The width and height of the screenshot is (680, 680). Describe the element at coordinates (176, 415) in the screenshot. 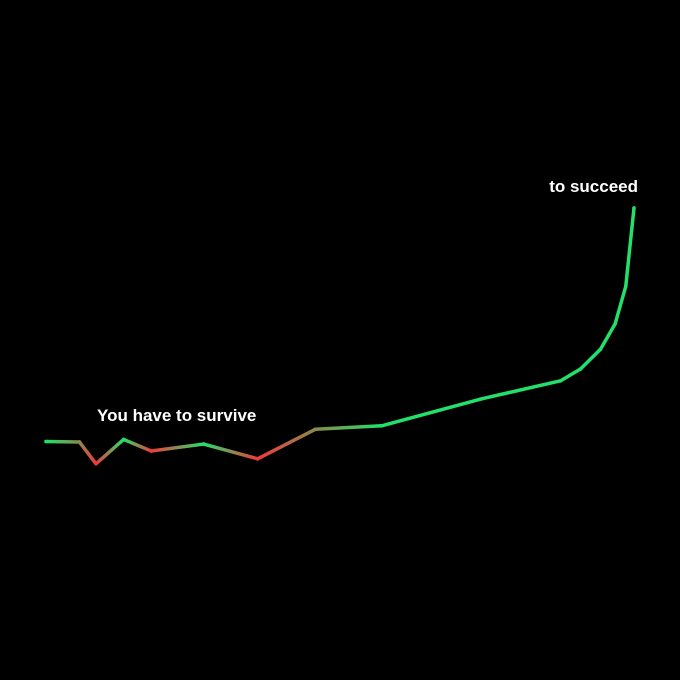

I see `annotation-survive: You have to survive` at that location.